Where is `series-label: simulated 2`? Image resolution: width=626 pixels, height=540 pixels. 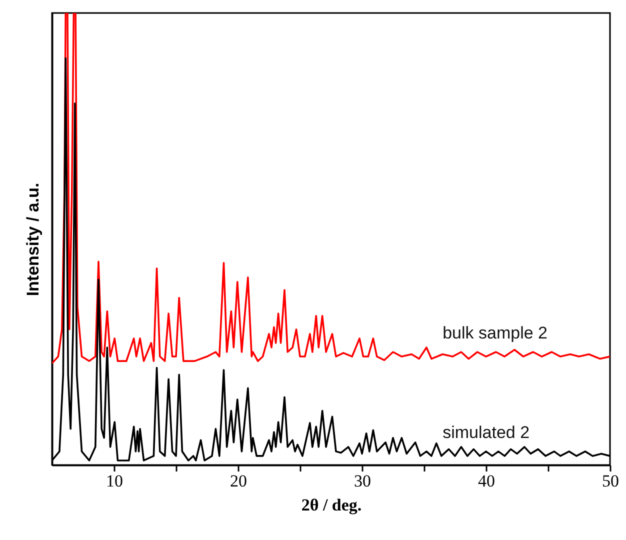
series-label: simulated 2 is located at coordinates (486, 432).